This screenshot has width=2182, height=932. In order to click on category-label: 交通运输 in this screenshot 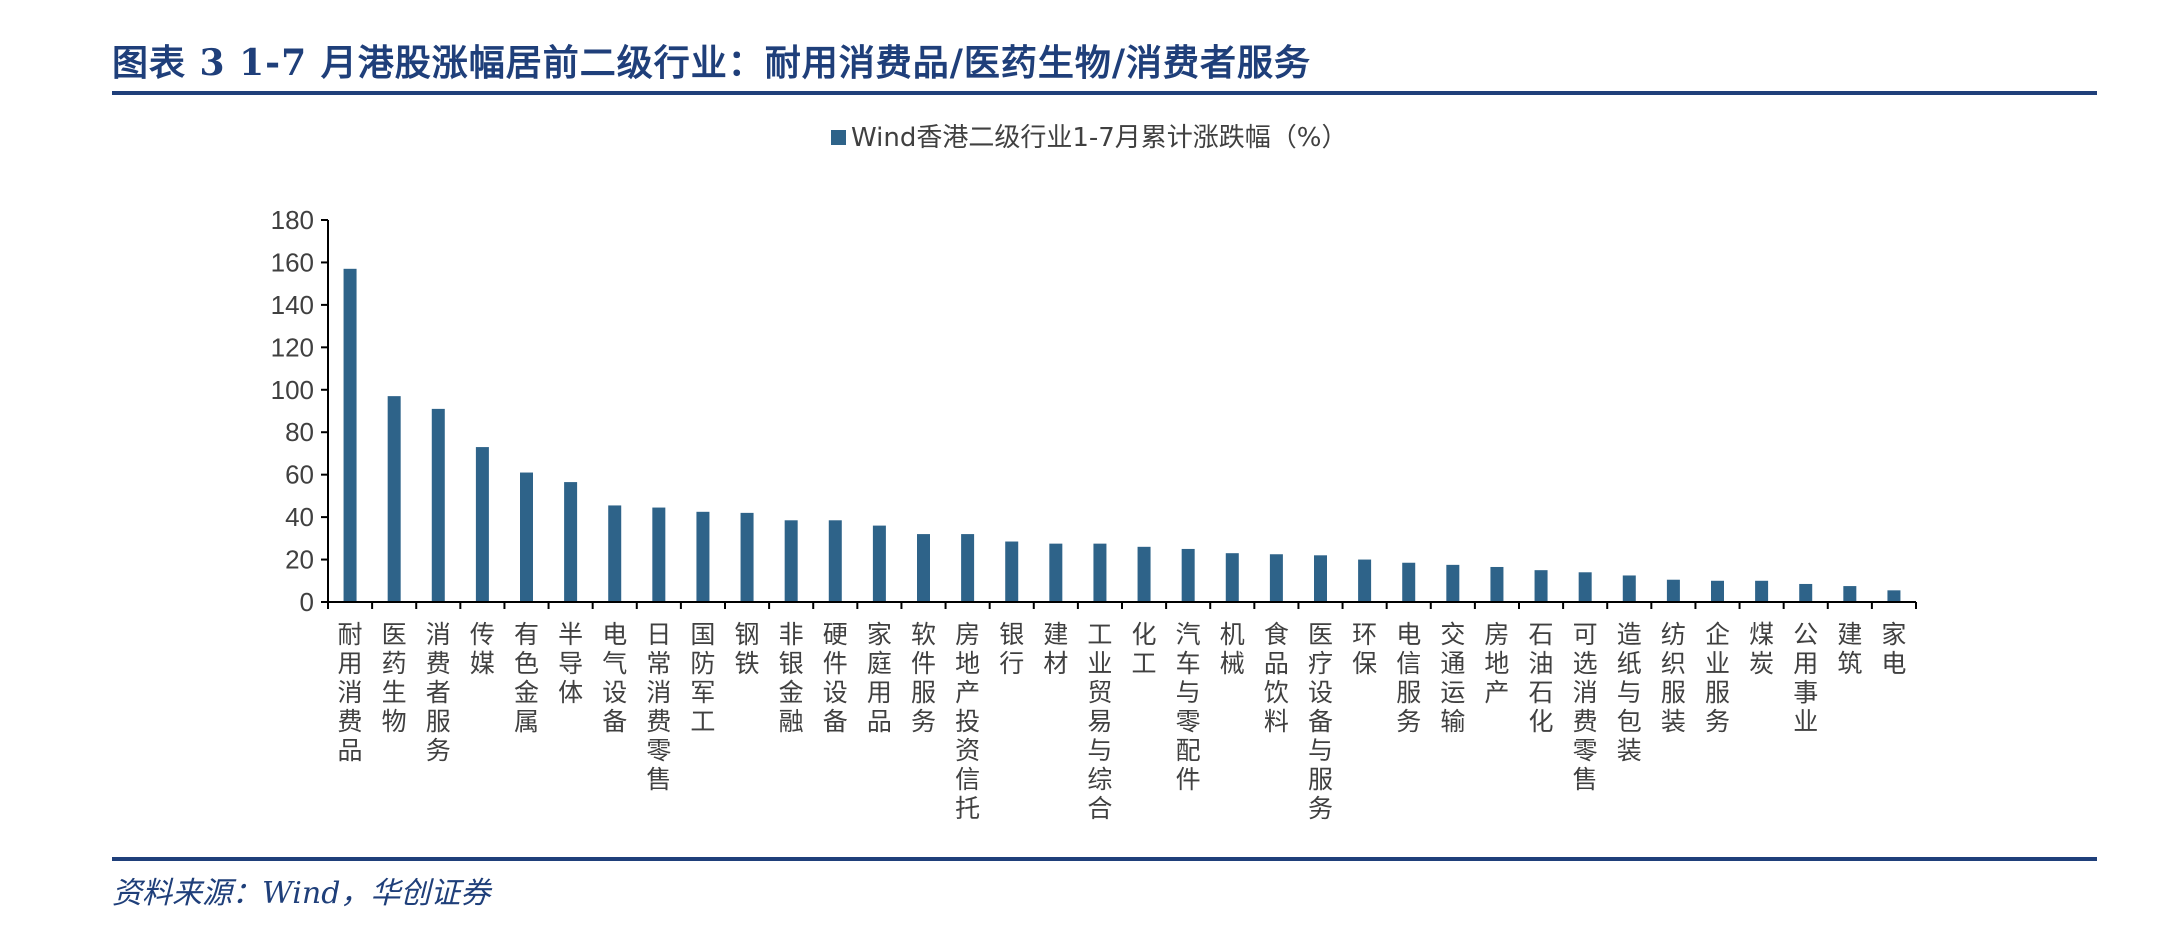, I will do `click(1452, 678)`.